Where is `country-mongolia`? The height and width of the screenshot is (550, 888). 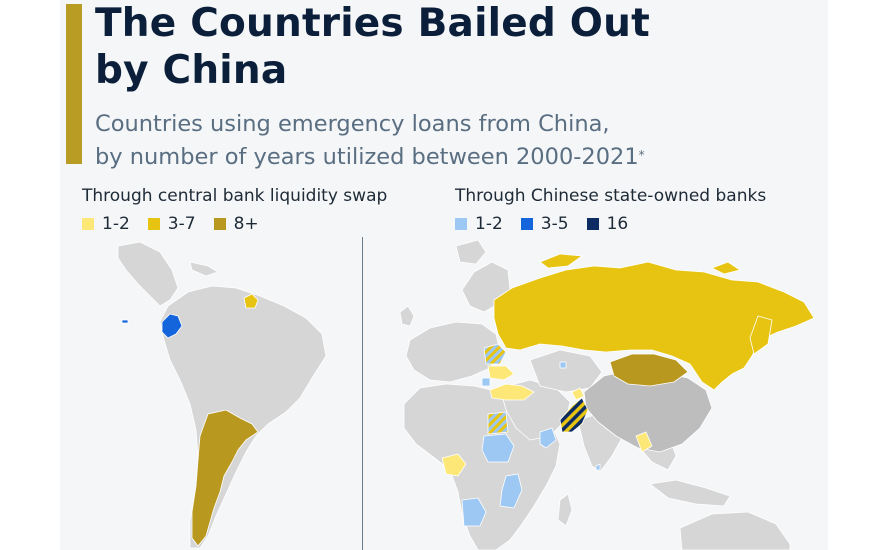
country-mongolia is located at coordinates (649, 370).